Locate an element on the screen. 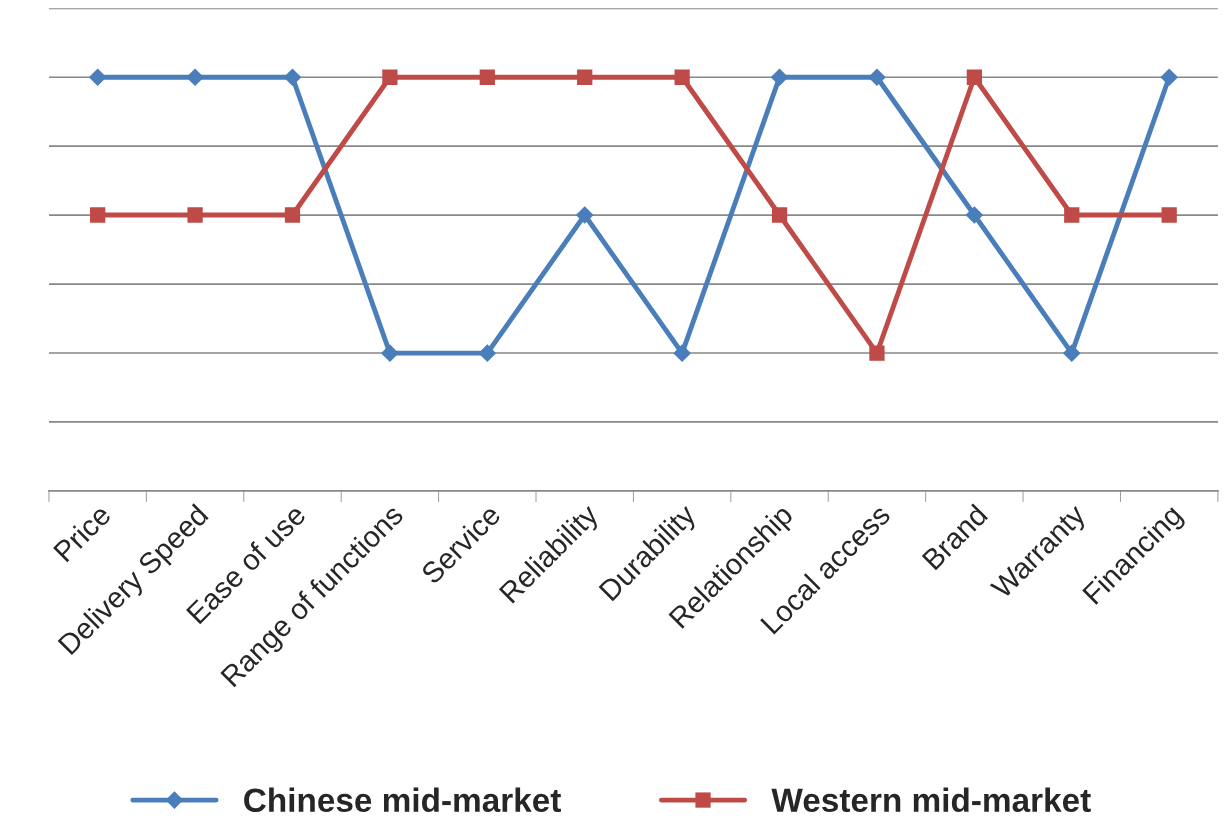 Image resolution: width=1224 pixels, height=832 pixels. legend-label: Western mid-market is located at coordinates (931, 800).